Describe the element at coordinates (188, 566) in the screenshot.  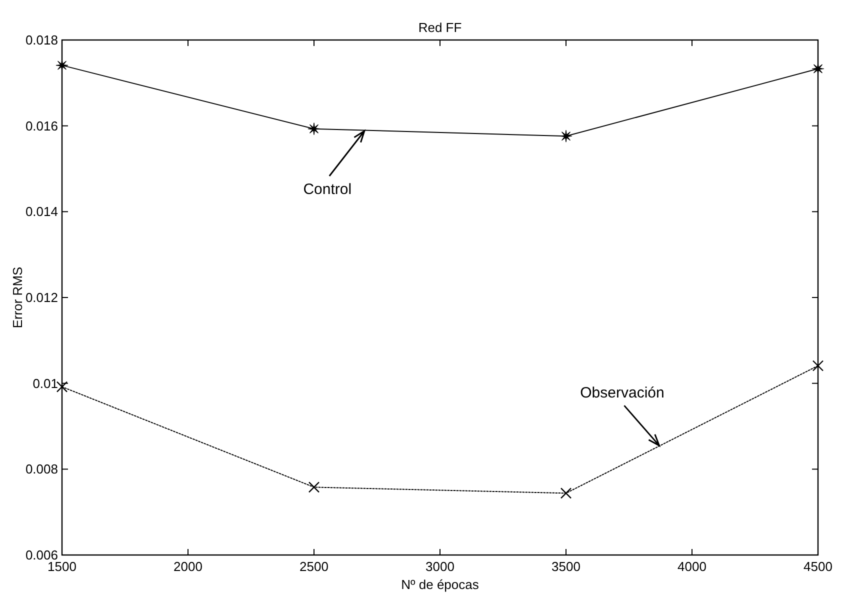
I see `x-tick-label: 2000` at that location.